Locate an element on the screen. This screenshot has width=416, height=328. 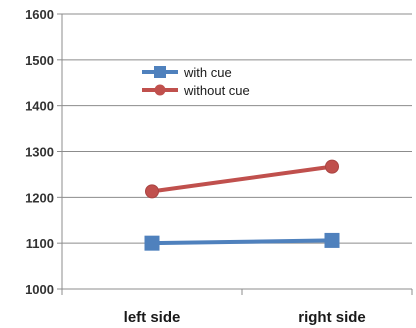
y-tick-label: 1500 is located at coordinates (39, 60).